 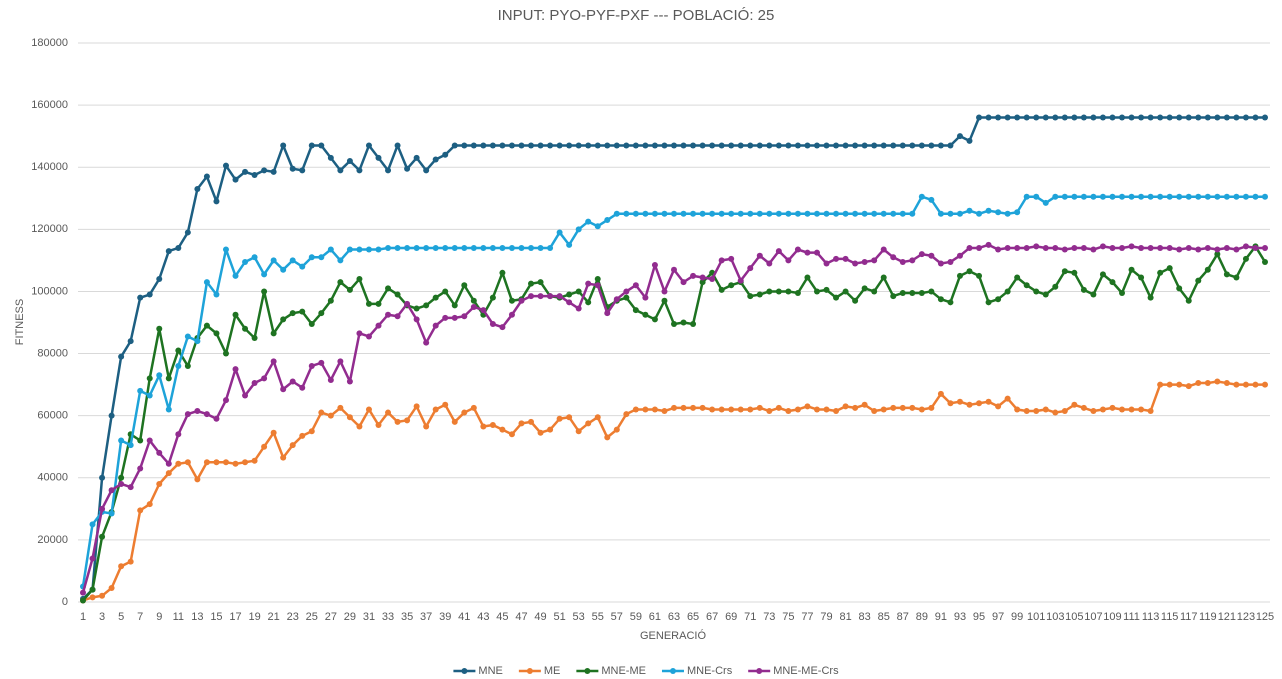 What do you see at coordinates (464, 617) in the screenshot?
I see `x-tick-label: 41` at bounding box center [464, 617].